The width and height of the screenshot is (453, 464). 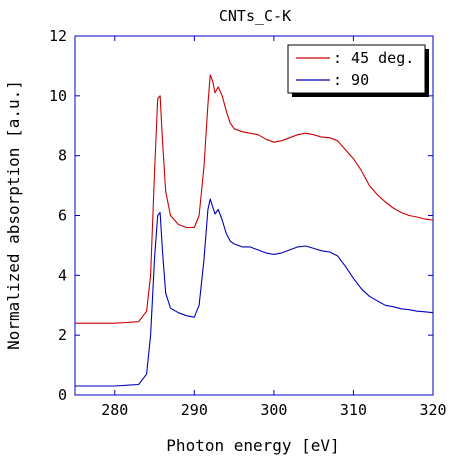 I want to click on y-tick-label: 8, so click(x=62, y=156).